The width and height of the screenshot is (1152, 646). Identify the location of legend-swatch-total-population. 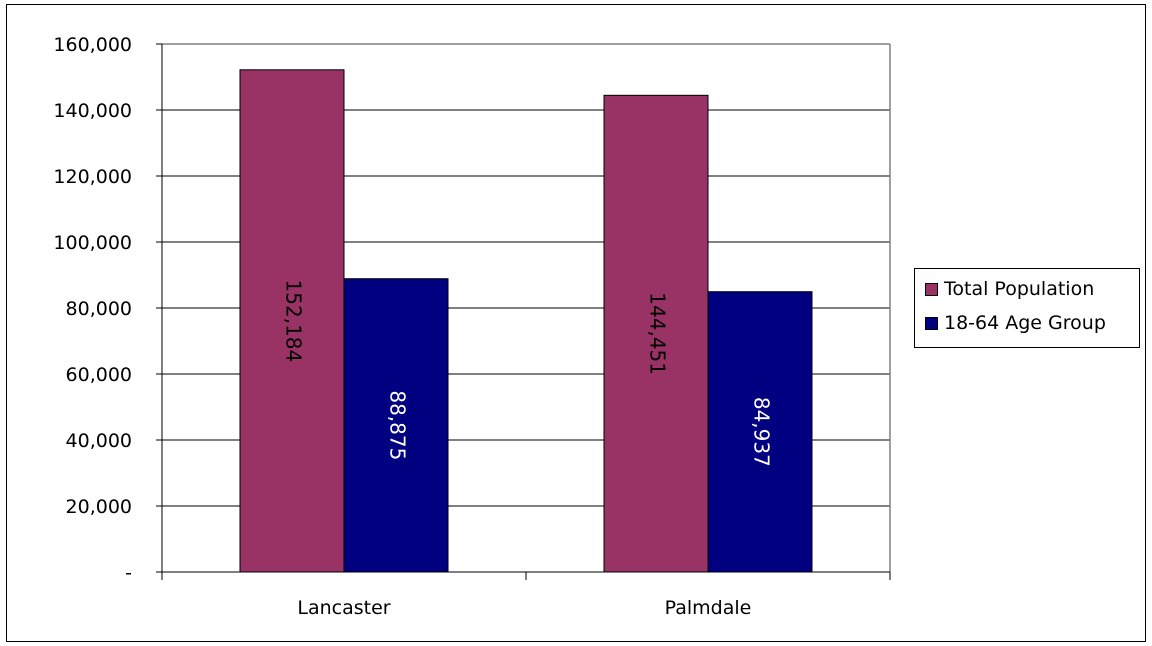
(931, 289).